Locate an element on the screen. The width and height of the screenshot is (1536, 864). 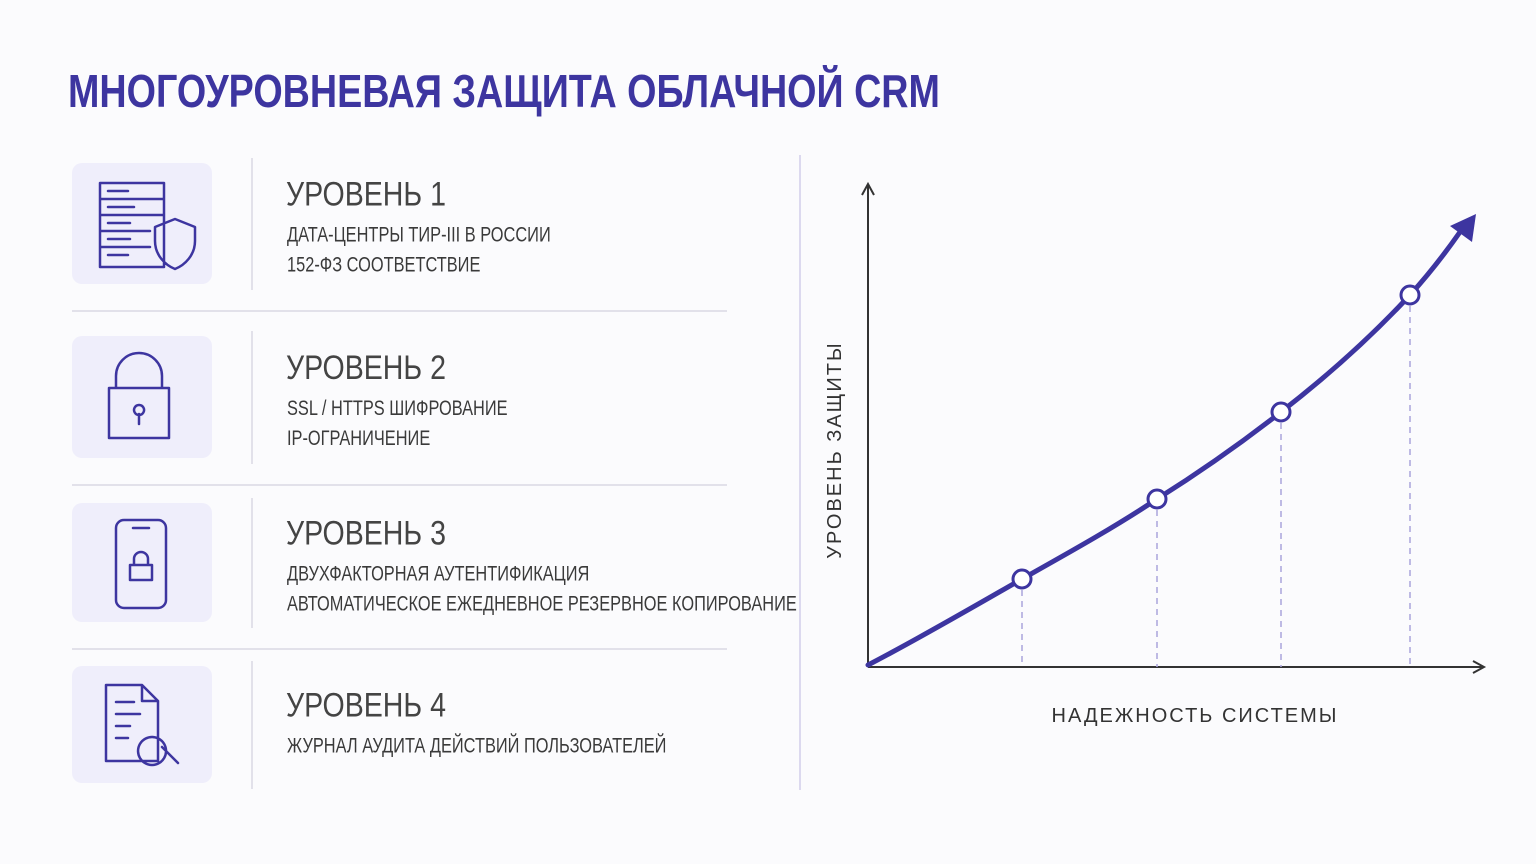
level-line: 152-ФЗ СООТВЕТСТВИЕ is located at coordinates (383, 264).